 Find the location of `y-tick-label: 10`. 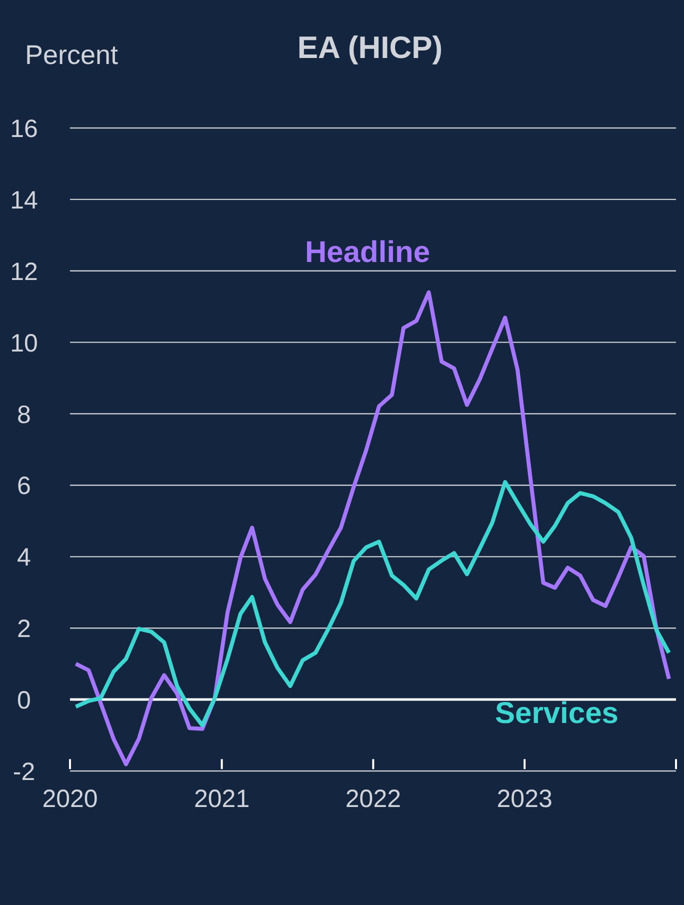

y-tick-label: 10 is located at coordinates (24, 343).